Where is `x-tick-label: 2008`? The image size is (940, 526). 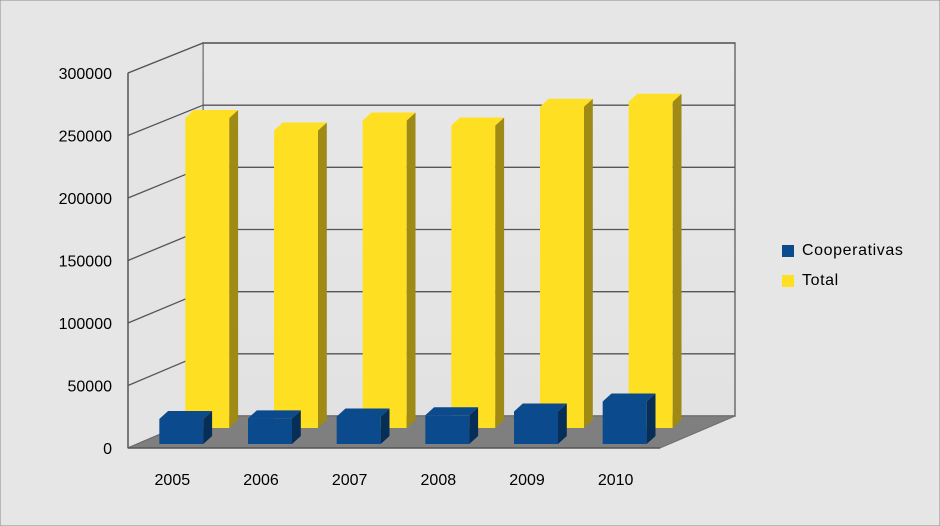
x-tick-label: 2008 is located at coordinates (439, 480).